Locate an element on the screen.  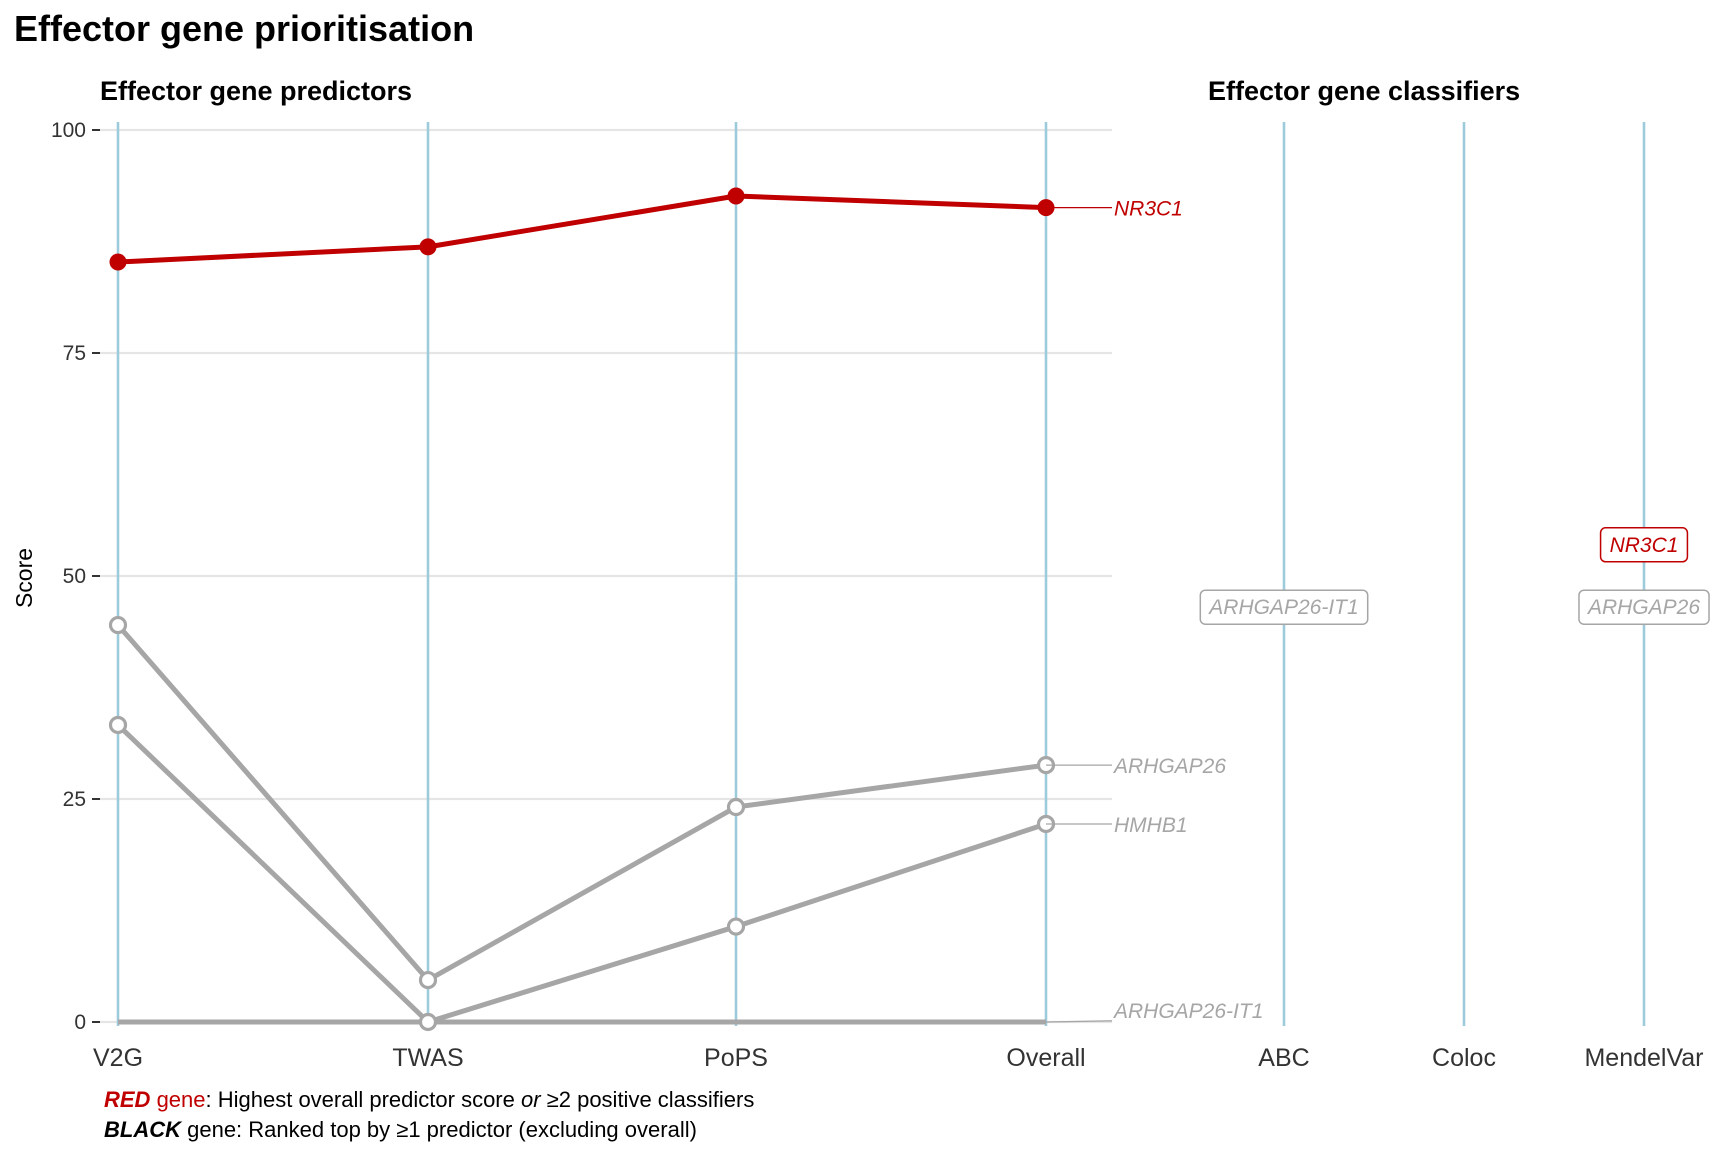
classifier-label: ARHGAP26-IT1 is located at coordinates (1284, 607).